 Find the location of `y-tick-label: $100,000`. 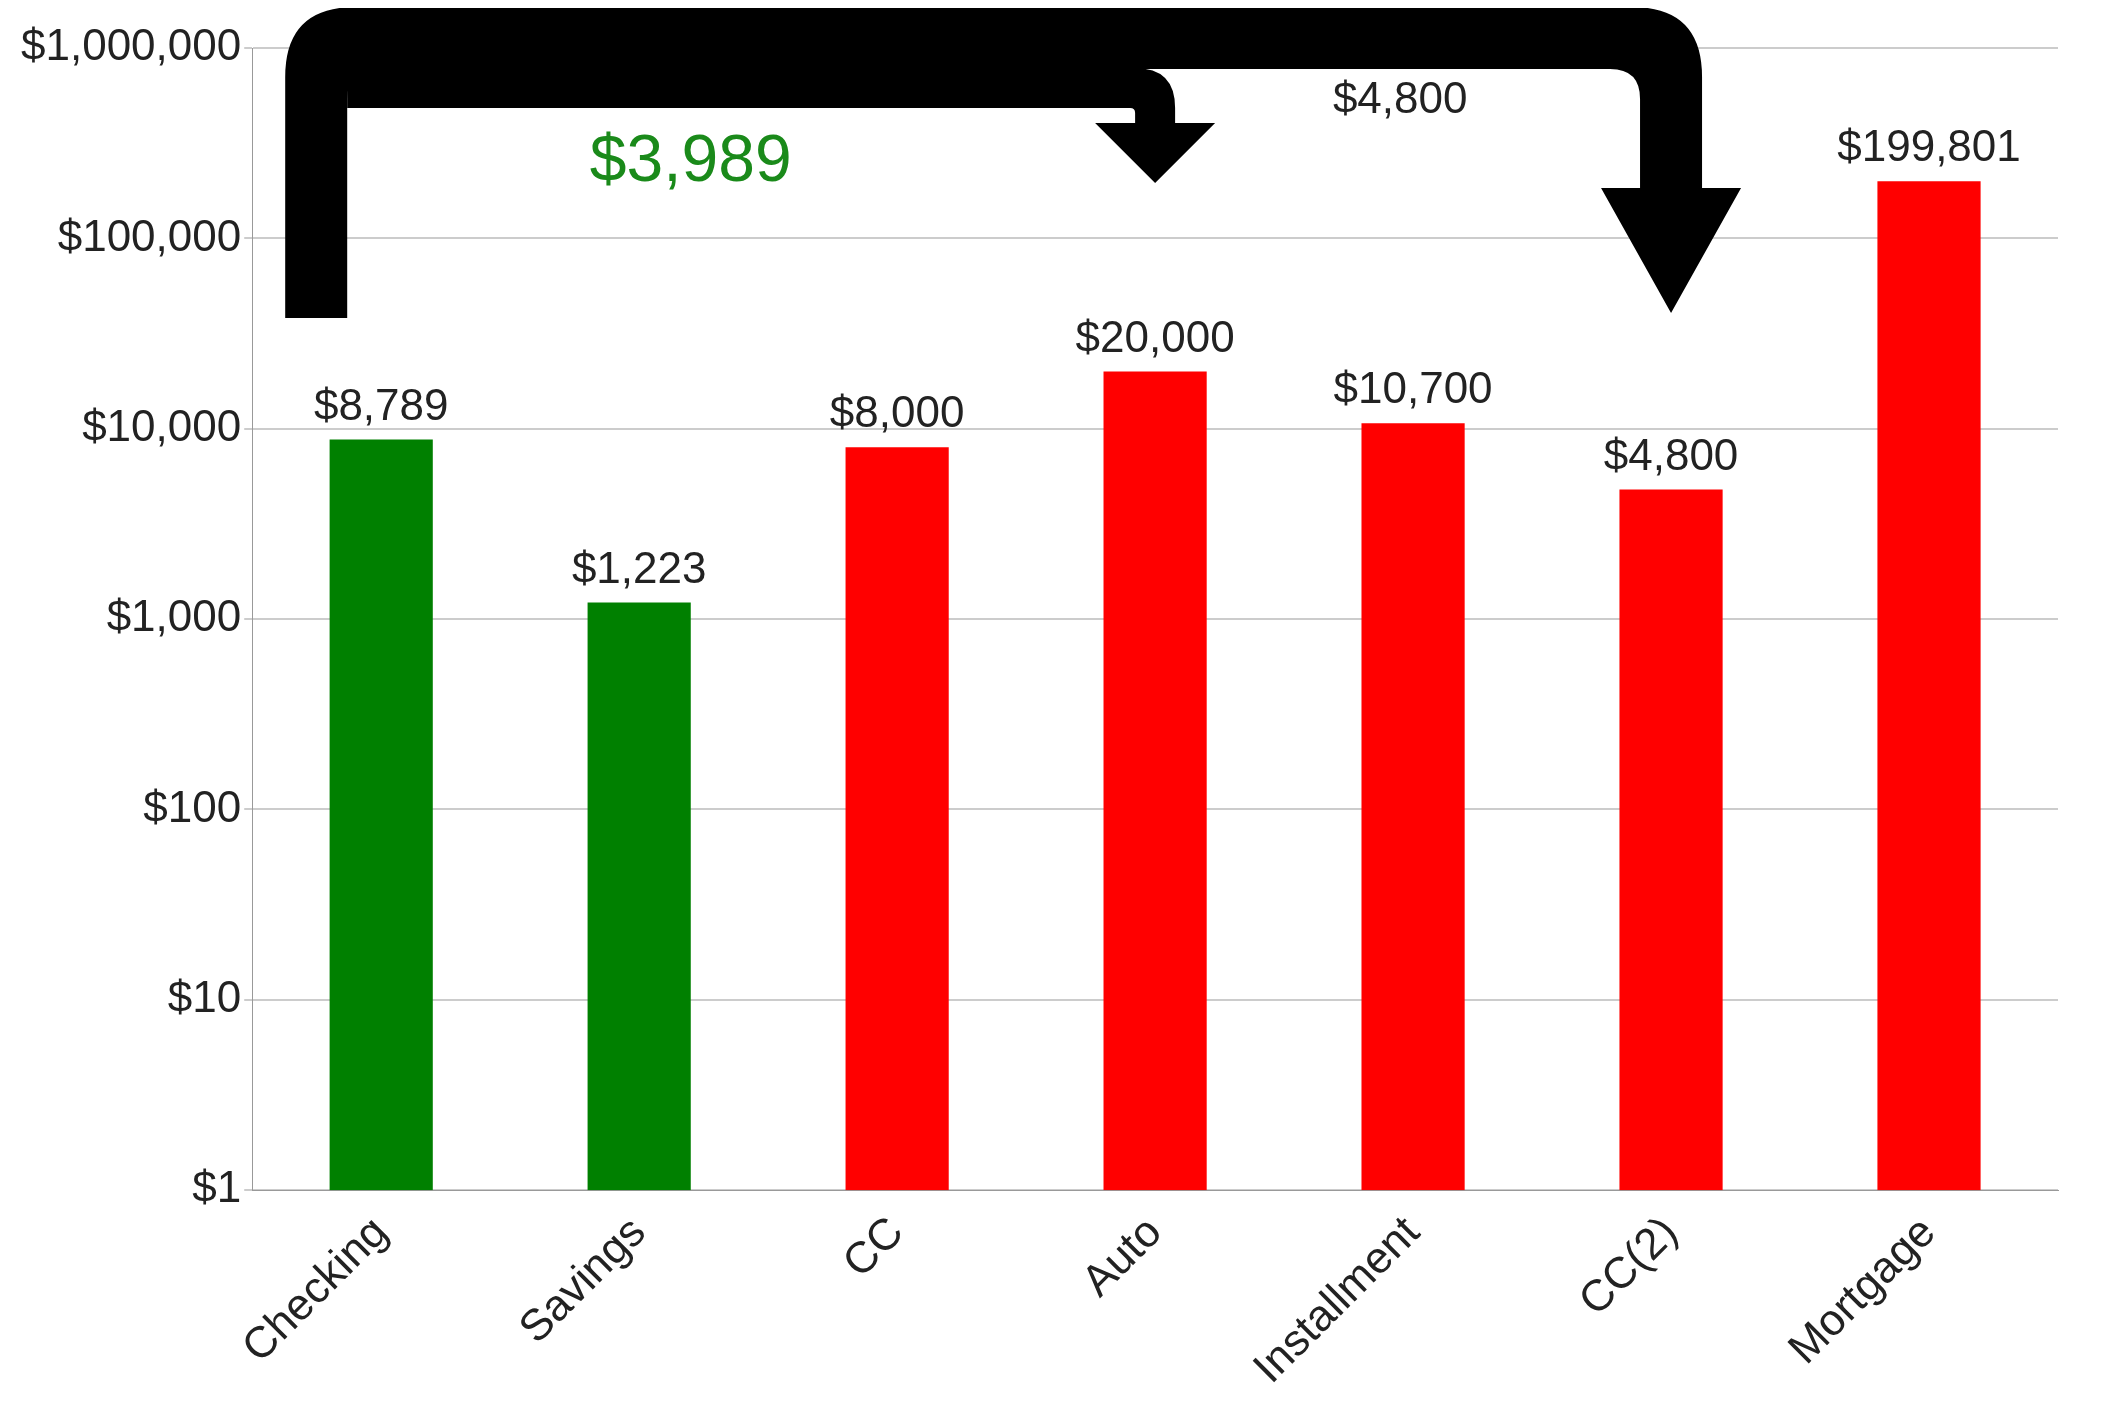

y-tick-label: $100,000 is located at coordinates (149, 235).